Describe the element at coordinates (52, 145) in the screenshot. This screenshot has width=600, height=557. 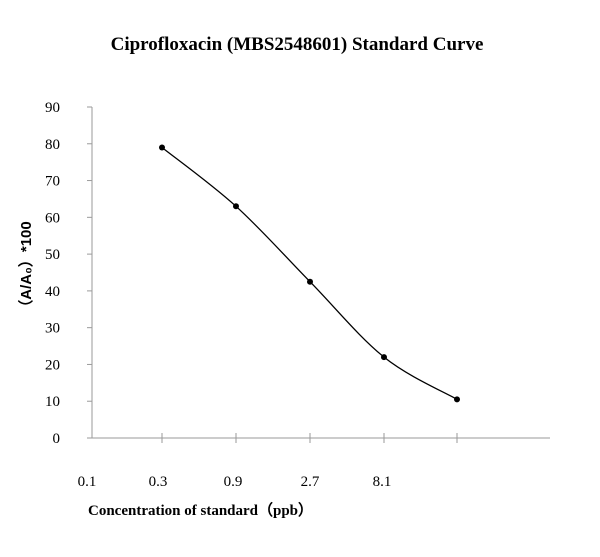
I see `y-tick-label: 80` at that location.